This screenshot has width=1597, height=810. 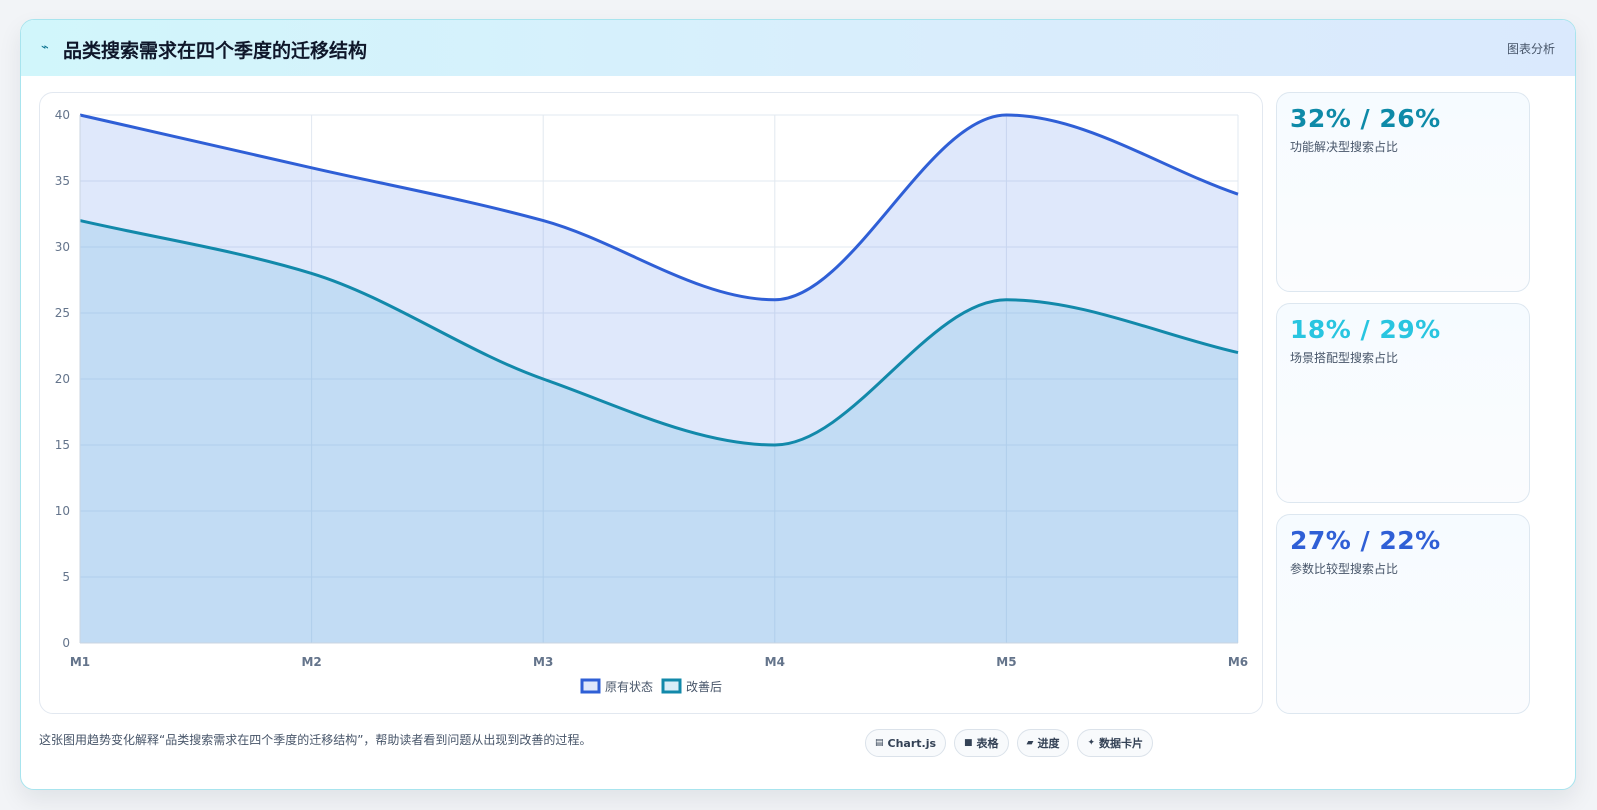 I want to click on y-tick-label: 10, so click(x=62, y=511).